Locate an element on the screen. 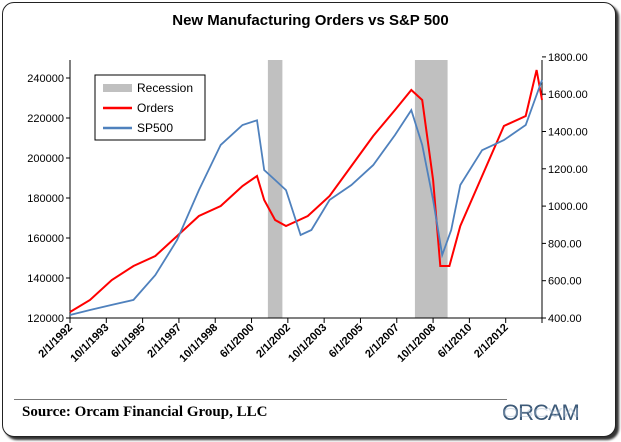 This screenshot has width=621, height=442. x-tick-label: 6/1/2000 is located at coordinates (237, 341).